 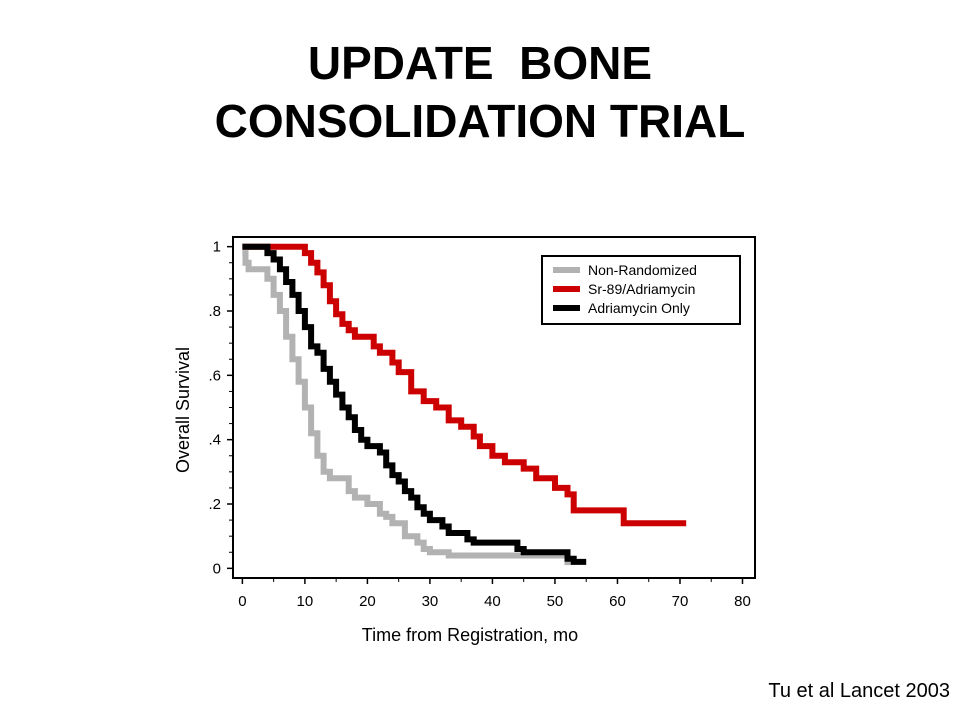 I want to click on y-tick-label: 0, so click(x=217, y=568).